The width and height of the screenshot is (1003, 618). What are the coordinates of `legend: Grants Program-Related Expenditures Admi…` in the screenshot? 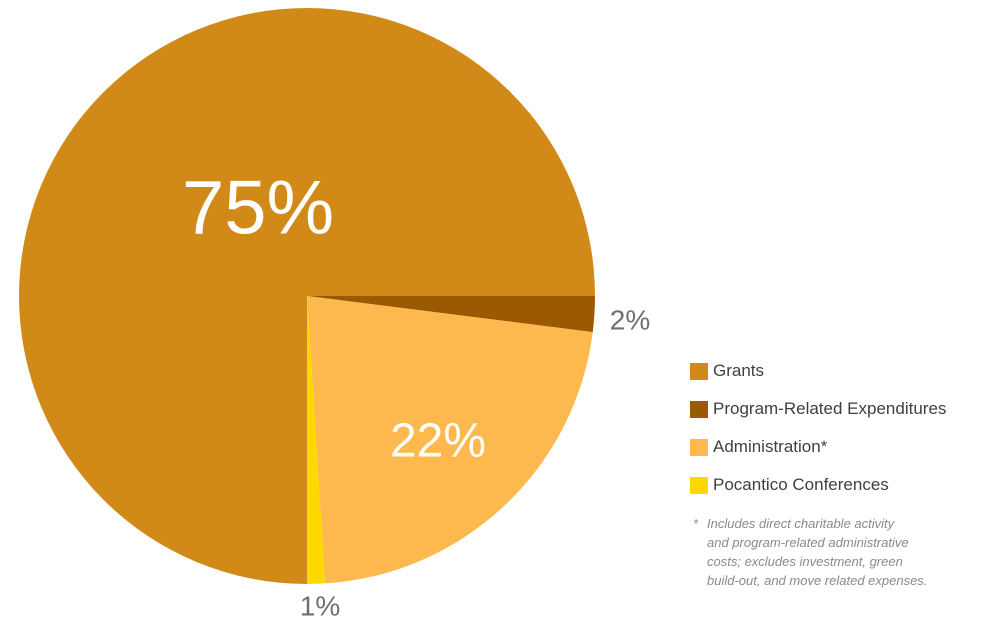 It's located at (845, 436).